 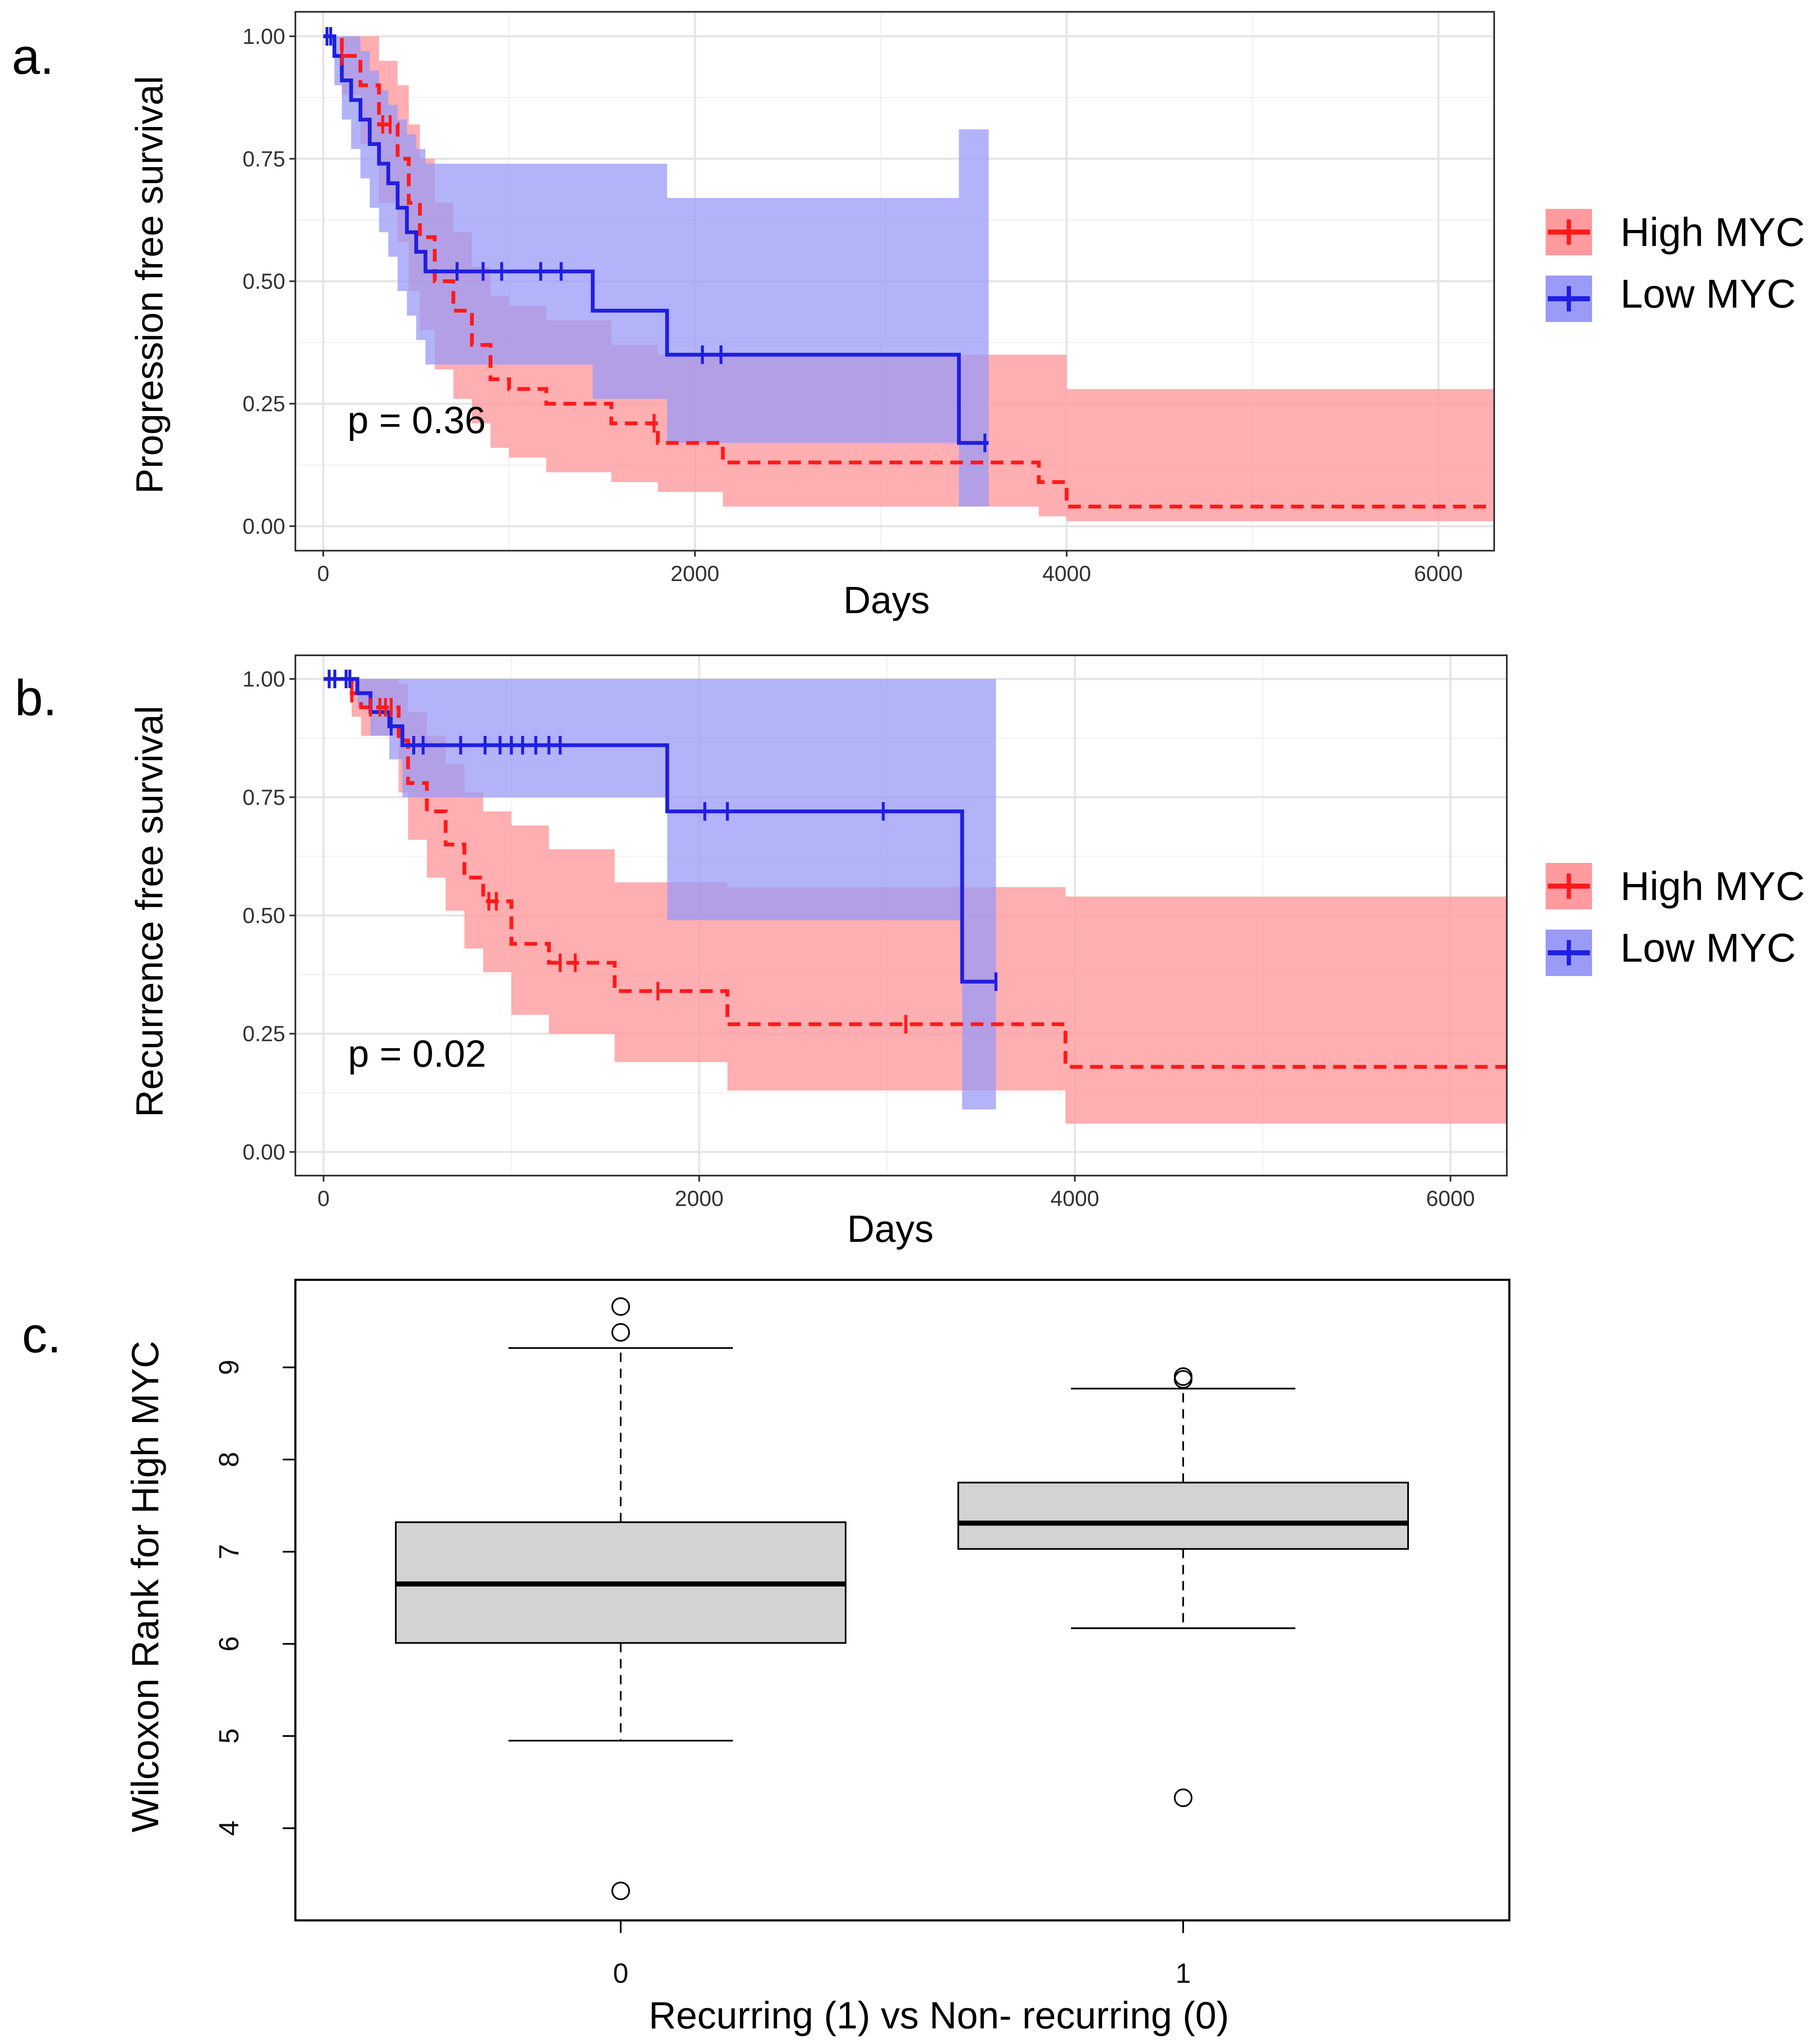 I want to click on a-curve-low-myc, so click(x=656, y=240).